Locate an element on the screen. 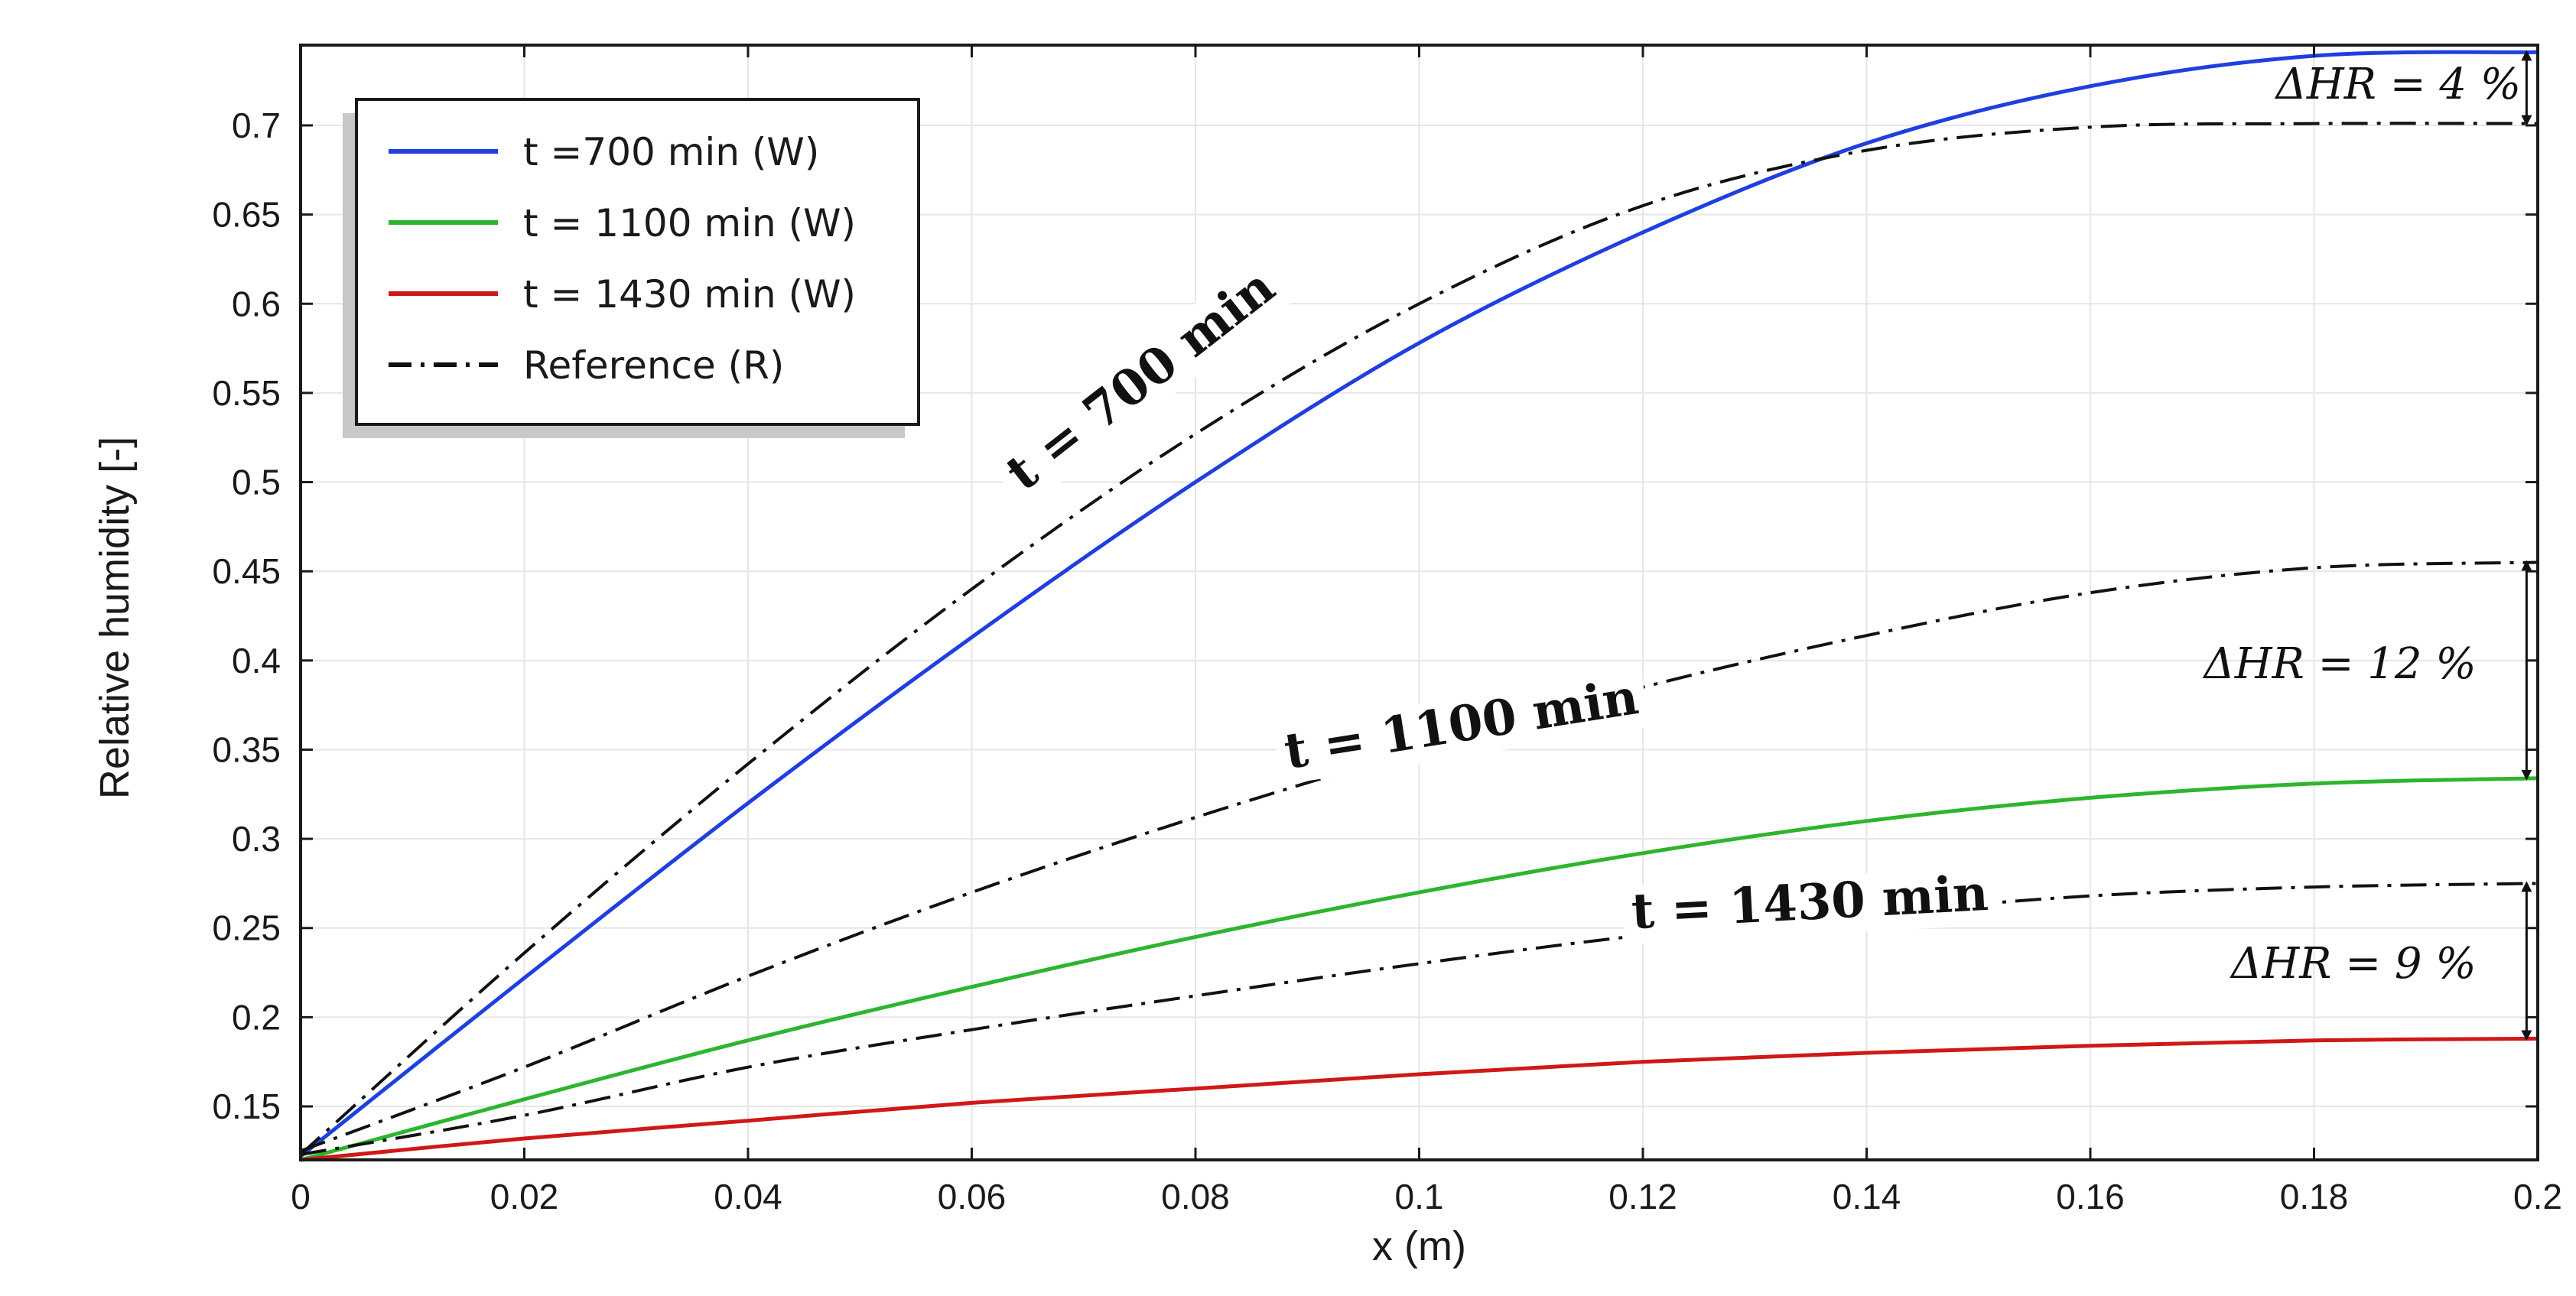 This screenshot has width=2576, height=1296. x-tick-label: 0.06 is located at coordinates (972, 1196).